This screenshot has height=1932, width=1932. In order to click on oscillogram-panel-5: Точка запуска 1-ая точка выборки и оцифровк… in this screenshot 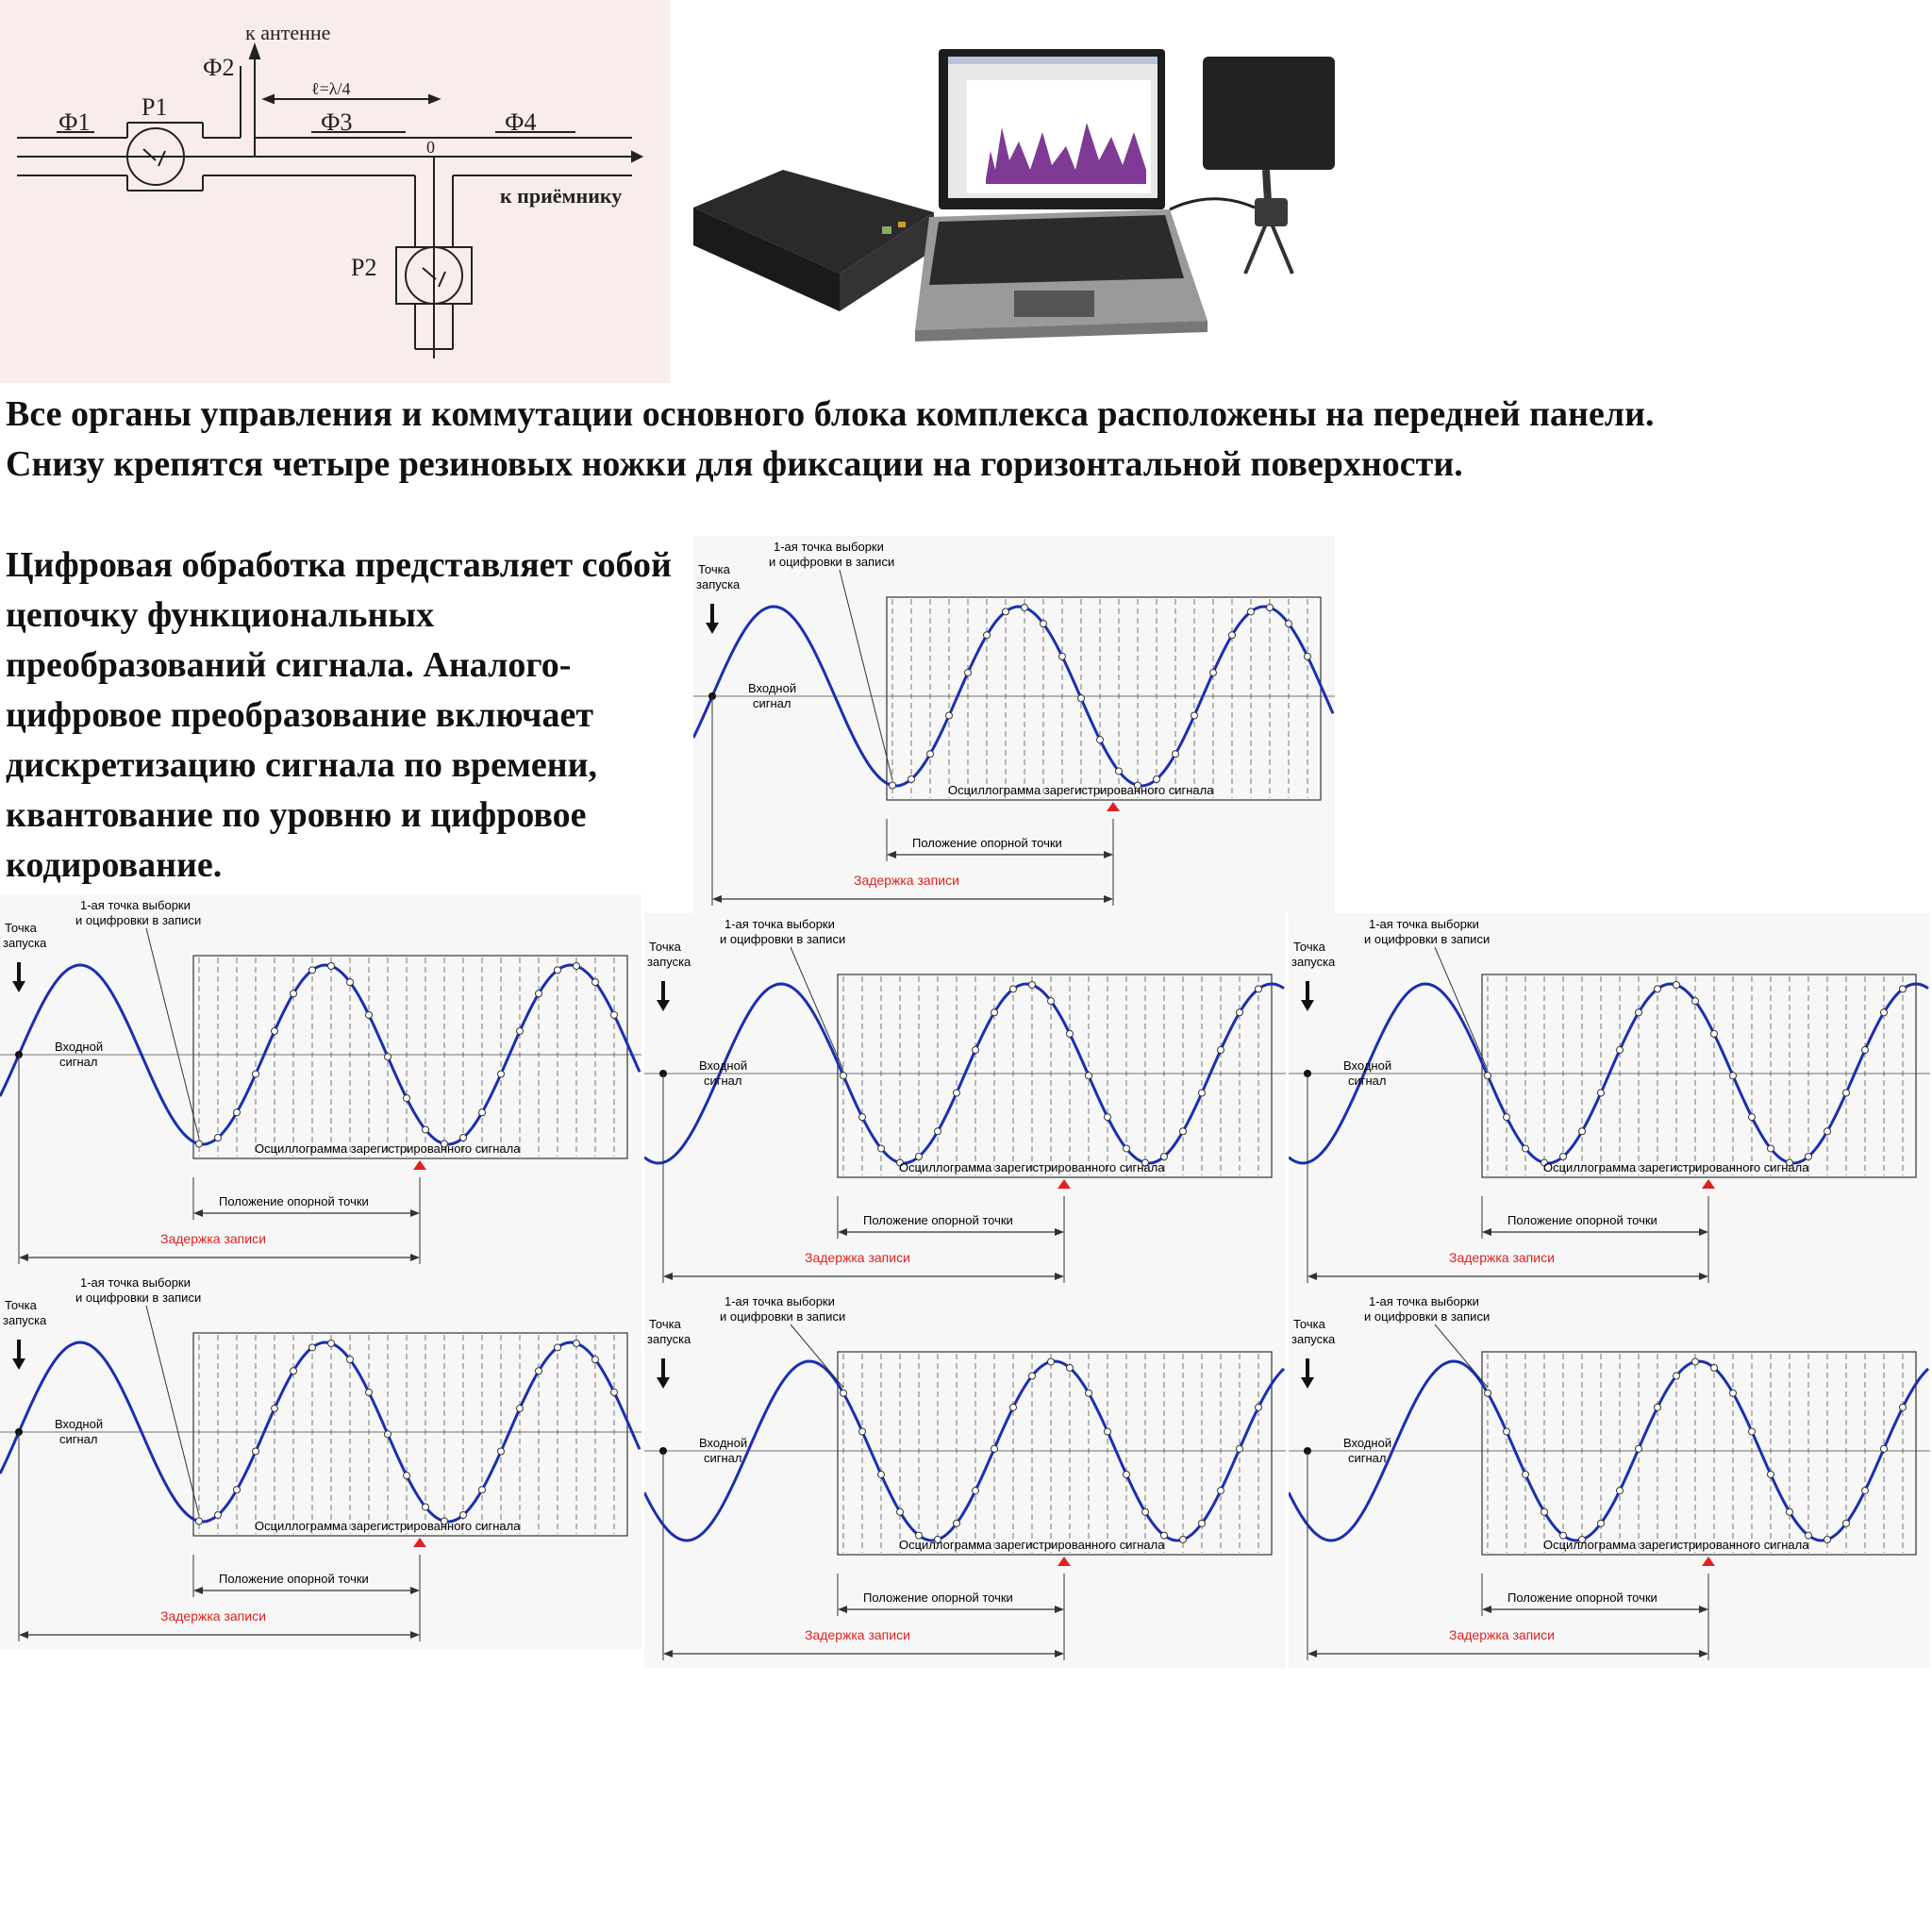, I will do `click(320, 1461)`.